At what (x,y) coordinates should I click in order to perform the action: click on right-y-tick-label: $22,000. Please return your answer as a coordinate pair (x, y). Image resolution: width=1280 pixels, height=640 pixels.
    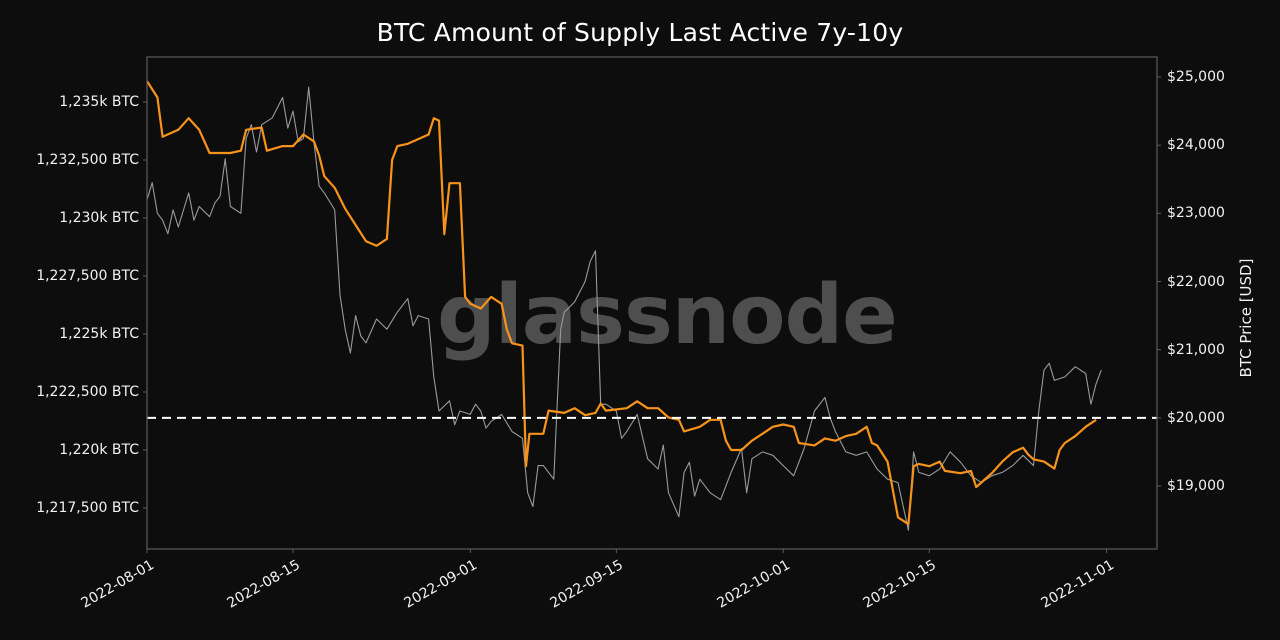
    Looking at the image, I should click on (1196, 281).